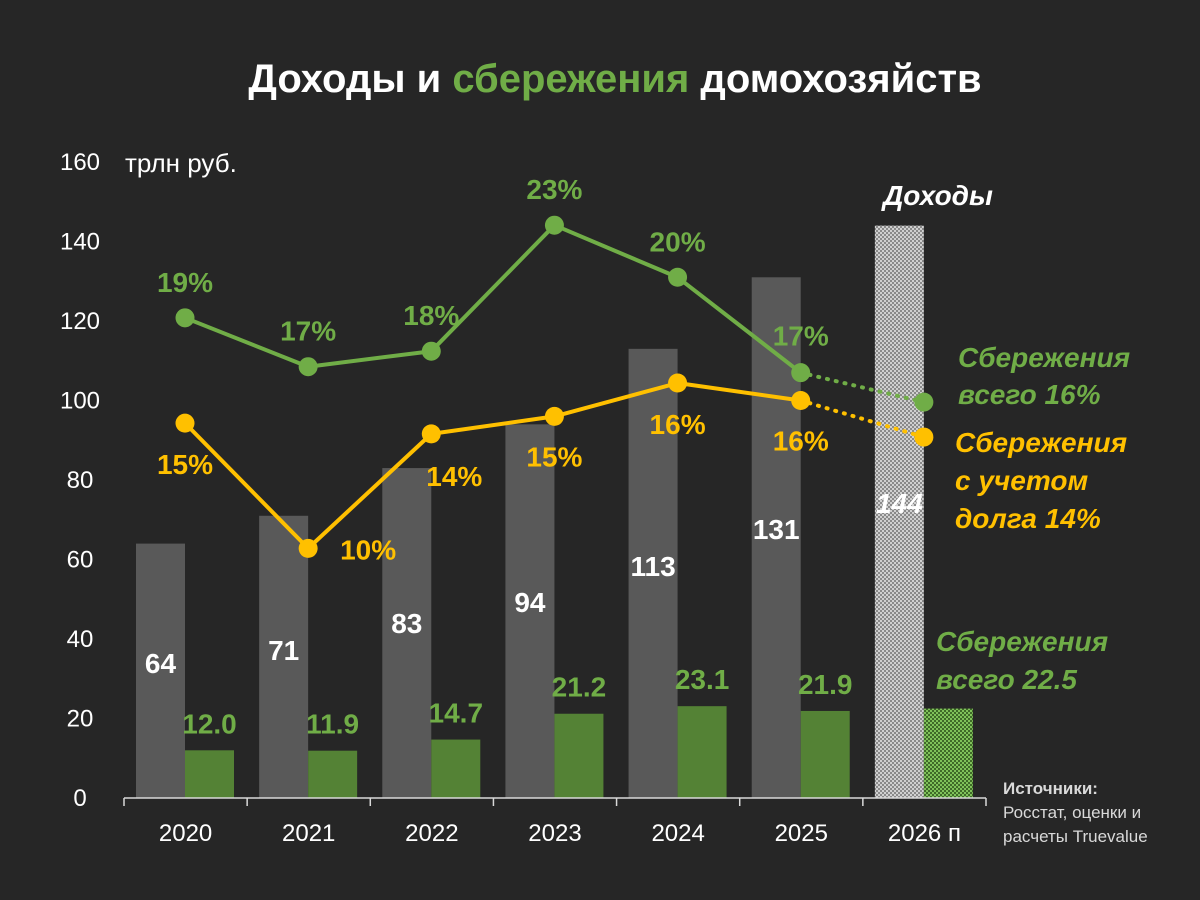 The width and height of the screenshot is (1200, 900). What do you see at coordinates (776, 529) in the screenshot?
I see `income-value-label: 131` at bounding box center [776, 529].